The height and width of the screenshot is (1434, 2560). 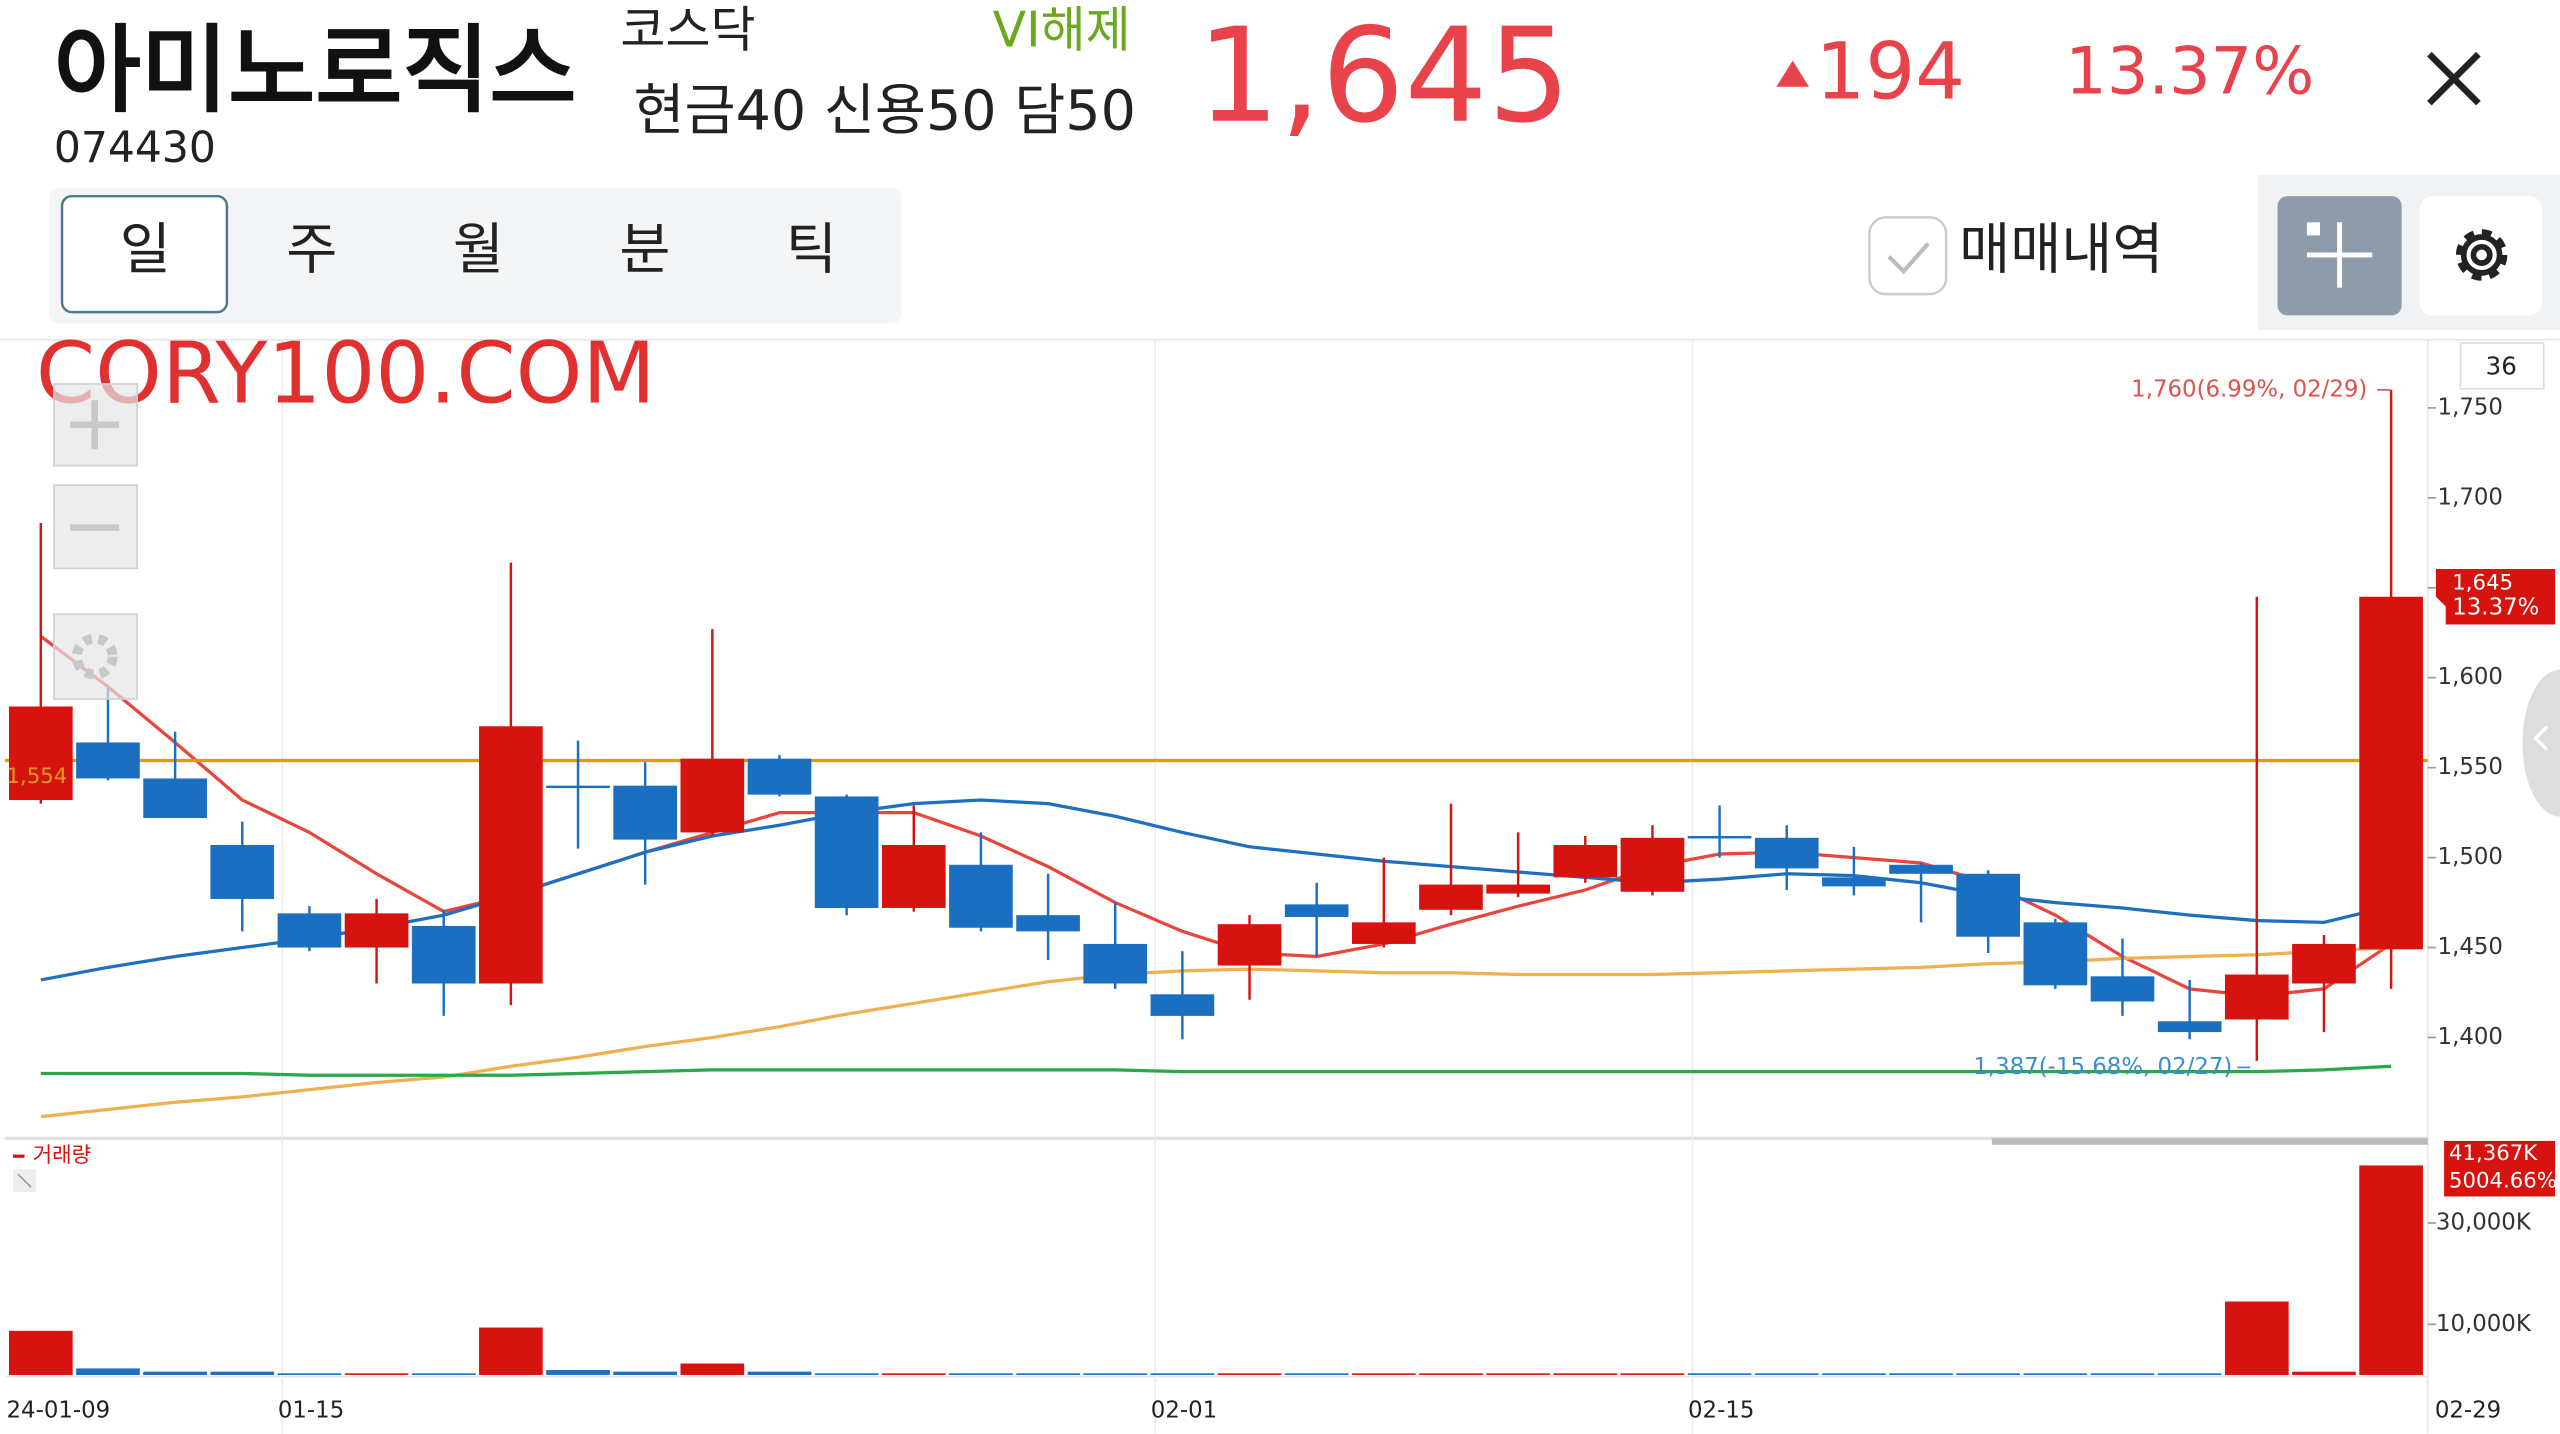 I want to click on count-label: 36, so click(x=2501, y=366).